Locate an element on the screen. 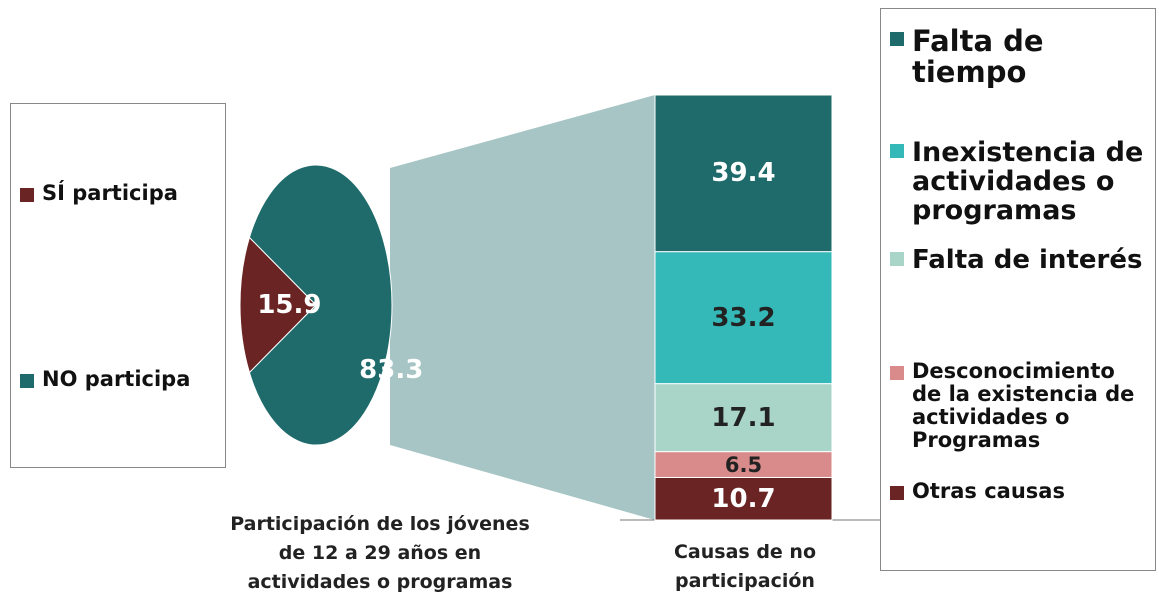 The height and width of the screenshot is (605, 1159). data-label: 6.5 is located at coordinates (743, 464).